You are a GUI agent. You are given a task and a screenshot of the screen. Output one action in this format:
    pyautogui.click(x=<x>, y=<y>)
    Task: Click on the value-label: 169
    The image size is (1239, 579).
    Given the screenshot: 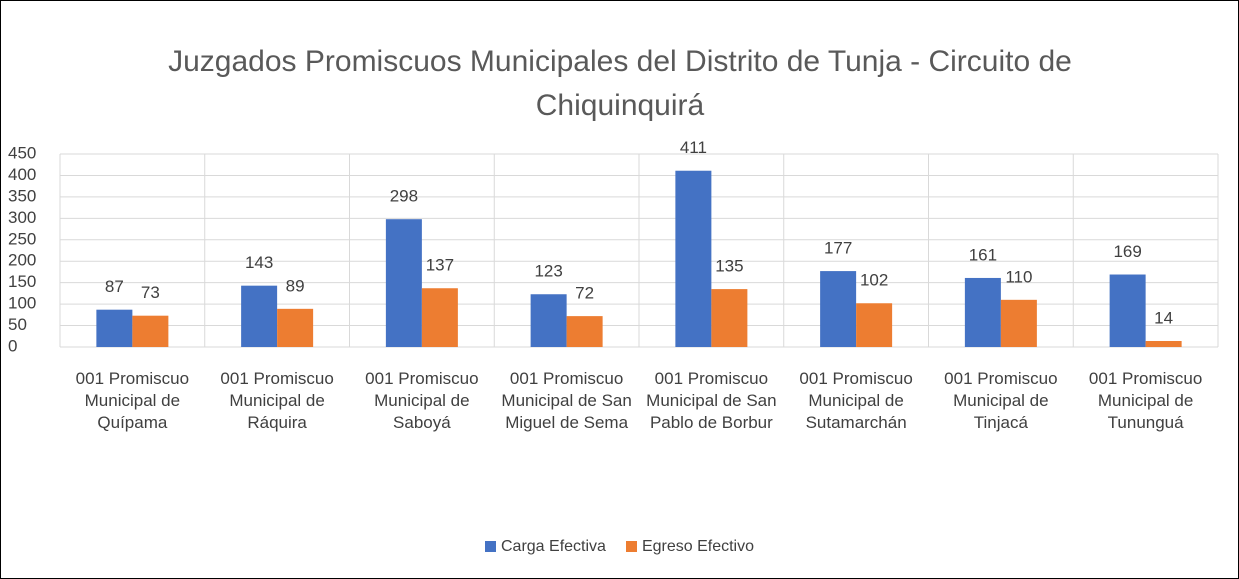 What is the action you would take?
    pyautogui.click(x=1127, y=251)
    